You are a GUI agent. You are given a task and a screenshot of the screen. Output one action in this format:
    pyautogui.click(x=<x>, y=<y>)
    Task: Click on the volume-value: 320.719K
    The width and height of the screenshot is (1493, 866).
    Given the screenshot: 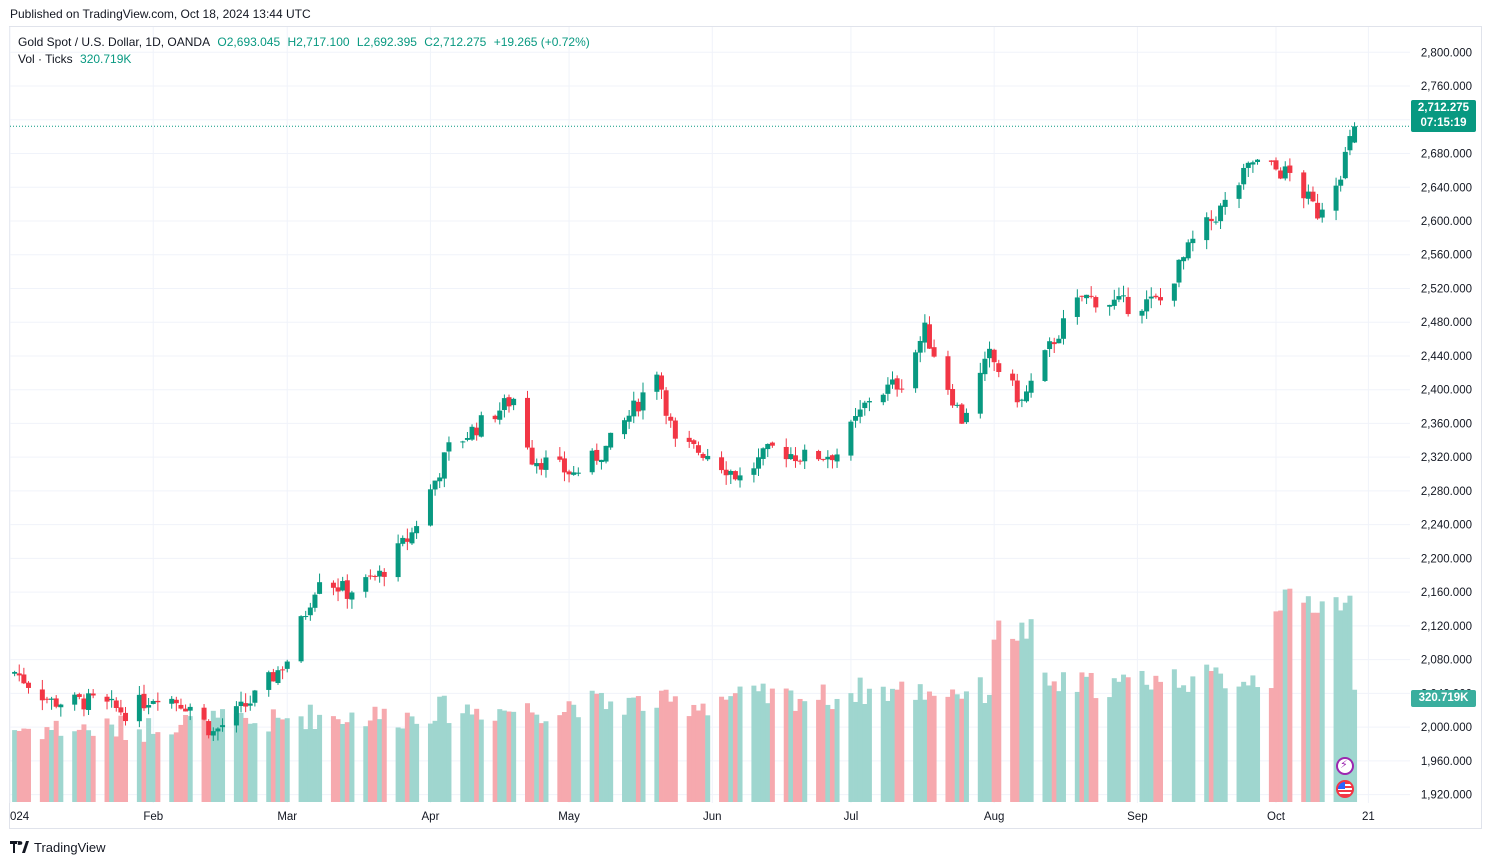 What is the action you would take?
    pyautogui.click(x=106, y=59)
    